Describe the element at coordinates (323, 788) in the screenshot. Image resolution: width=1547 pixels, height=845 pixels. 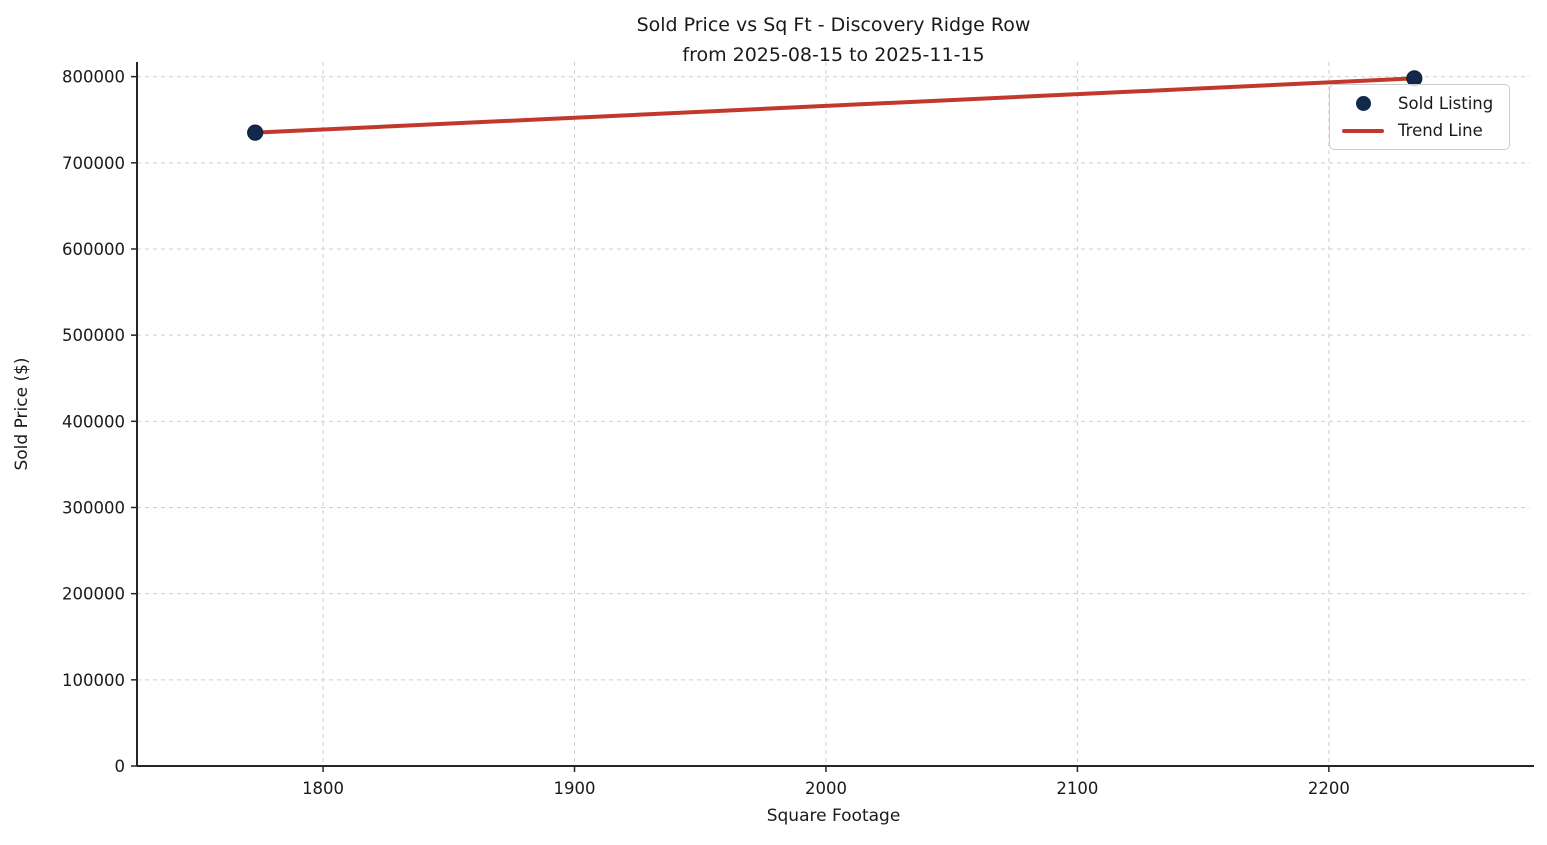
I see `x-tick-label: 1800` at that location.